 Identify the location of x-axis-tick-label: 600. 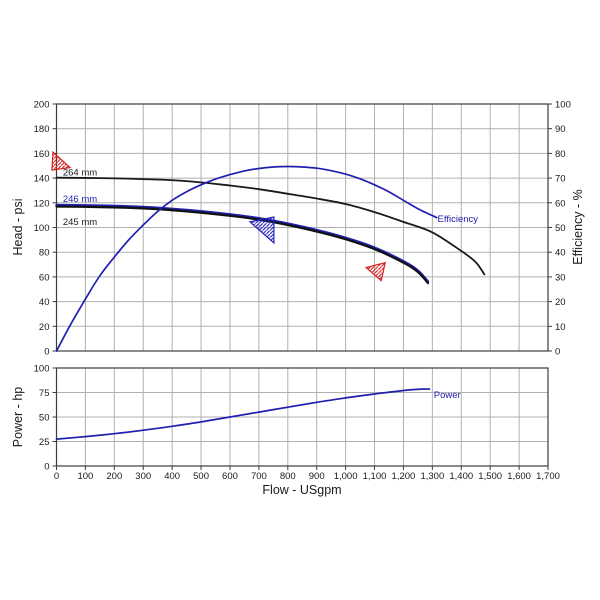
(230, 476).